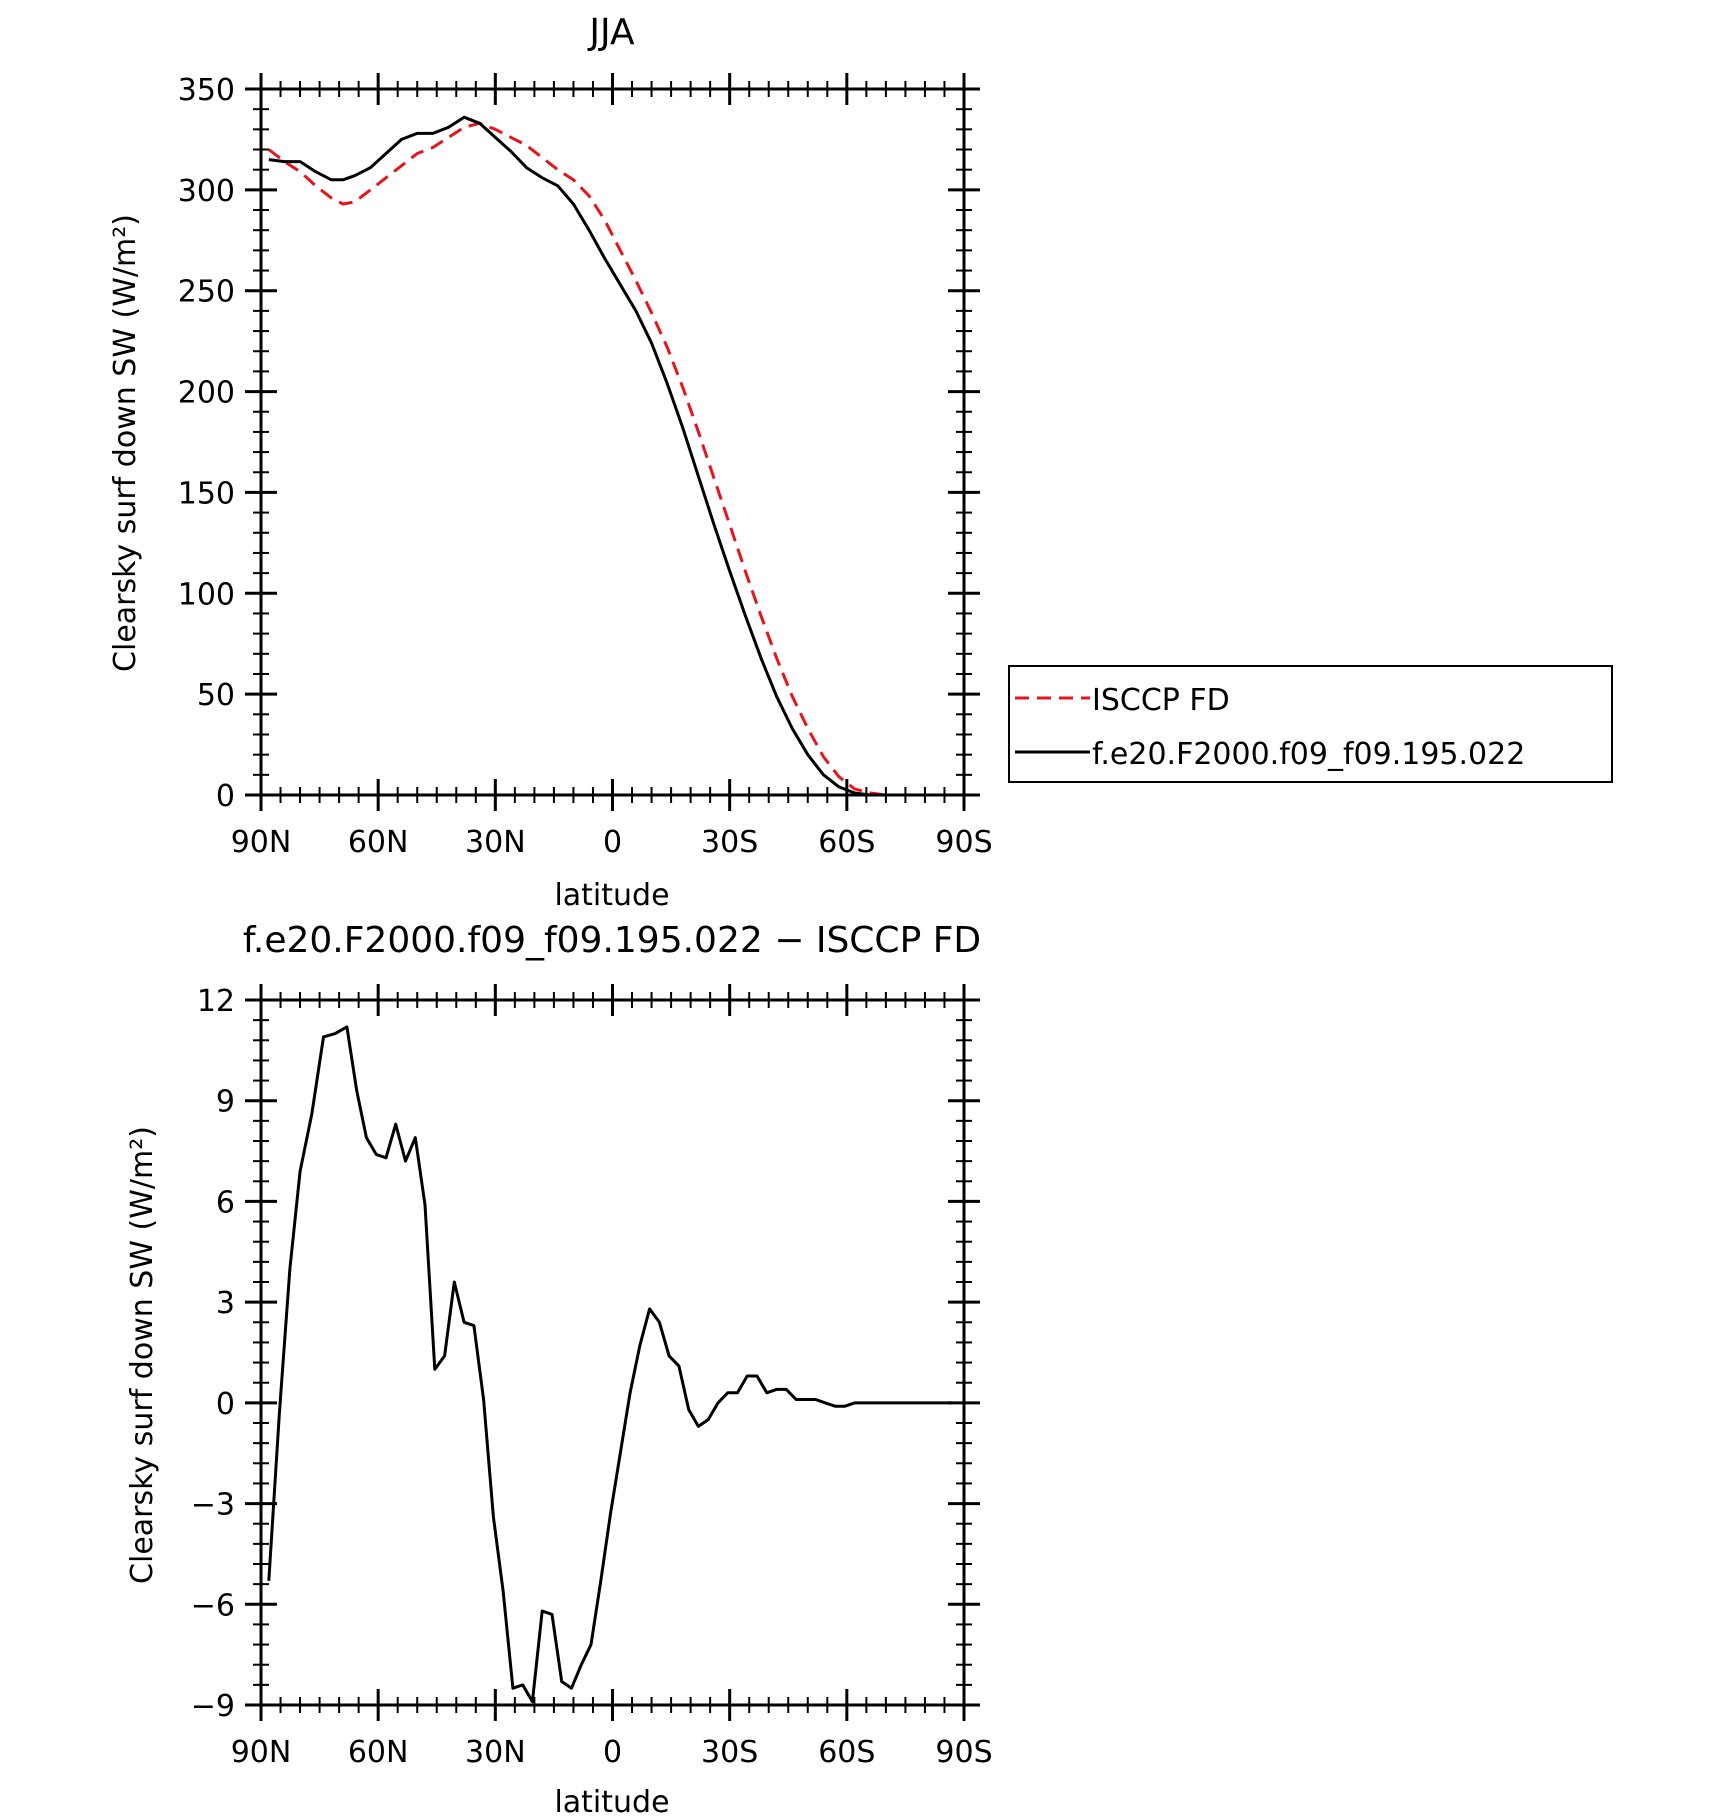  Describe the element at coordinates (206, 90) in the screenshot. I see `y-tick-label: 350` at that location.